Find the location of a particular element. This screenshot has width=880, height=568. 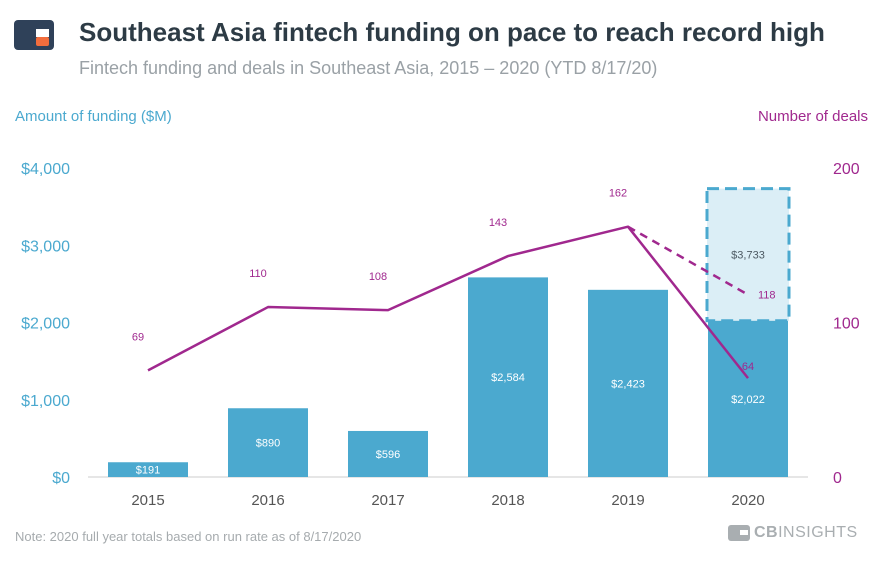

left-tick-label: $4,000 is located at coordinates (45, 169).